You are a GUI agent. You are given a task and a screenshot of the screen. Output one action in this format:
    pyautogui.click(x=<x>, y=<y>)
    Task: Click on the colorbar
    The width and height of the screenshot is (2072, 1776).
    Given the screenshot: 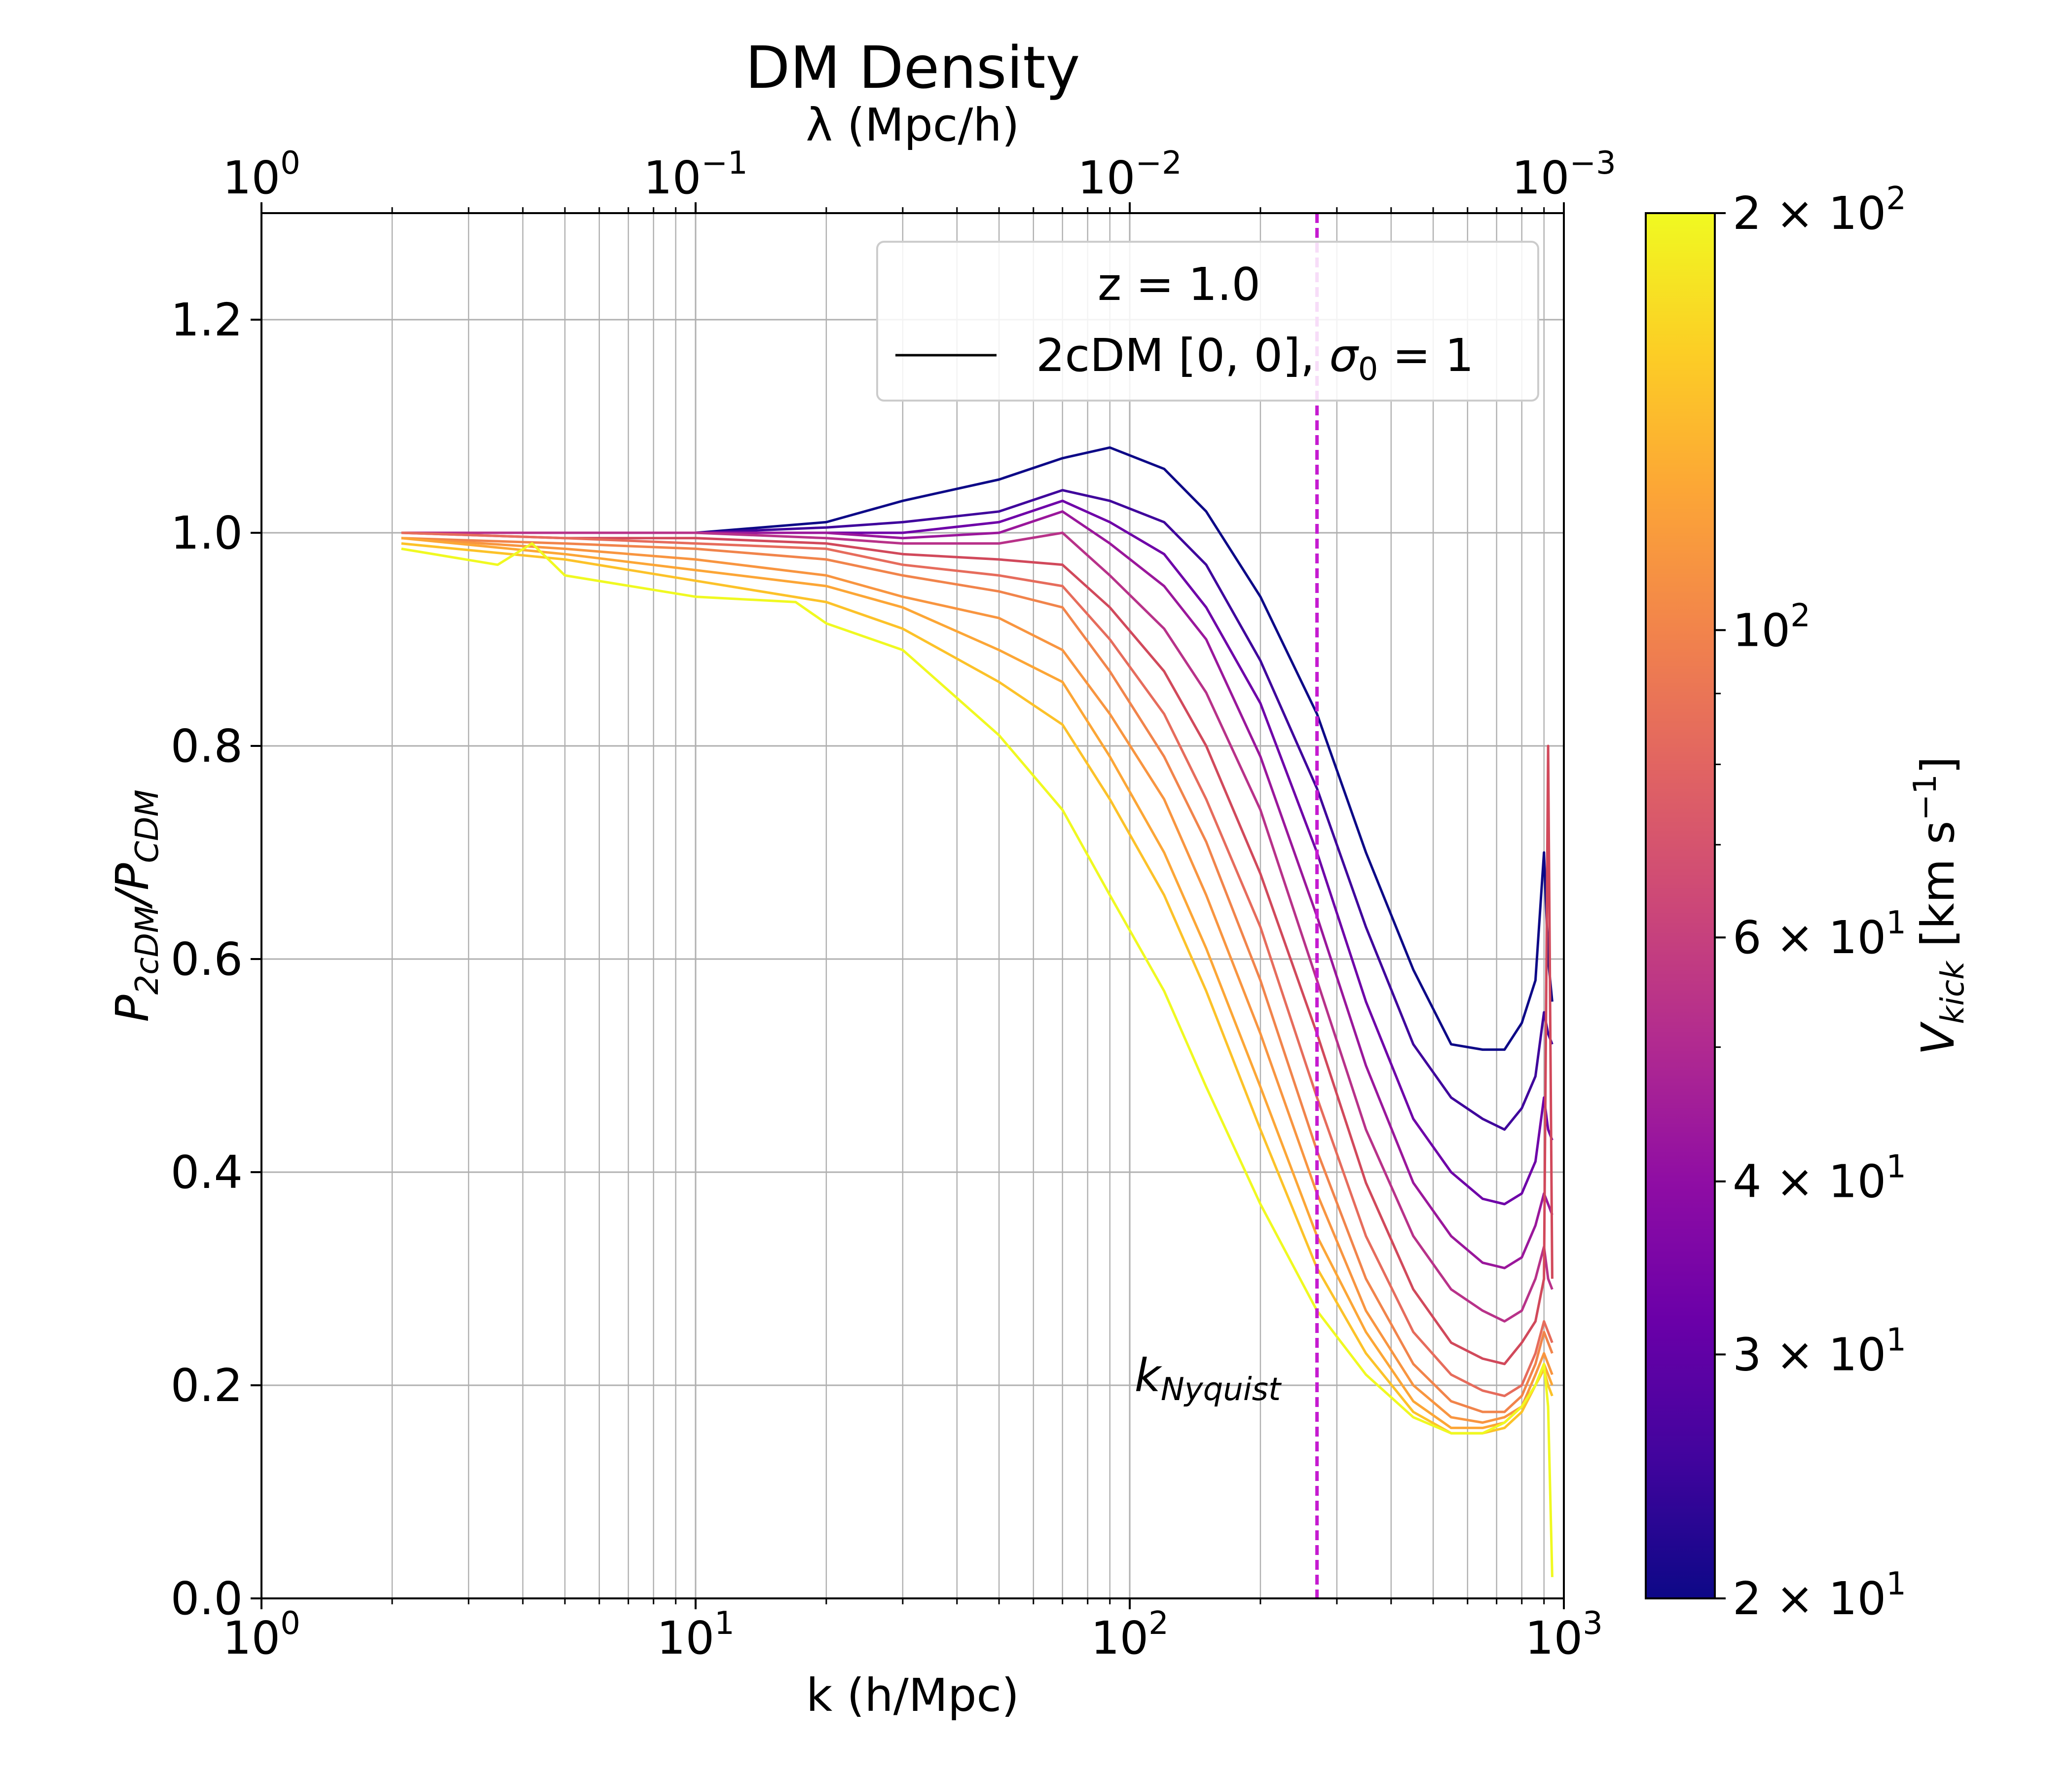 What is the action you would take?
    pyautogui.click(x=1681, y=906)
    